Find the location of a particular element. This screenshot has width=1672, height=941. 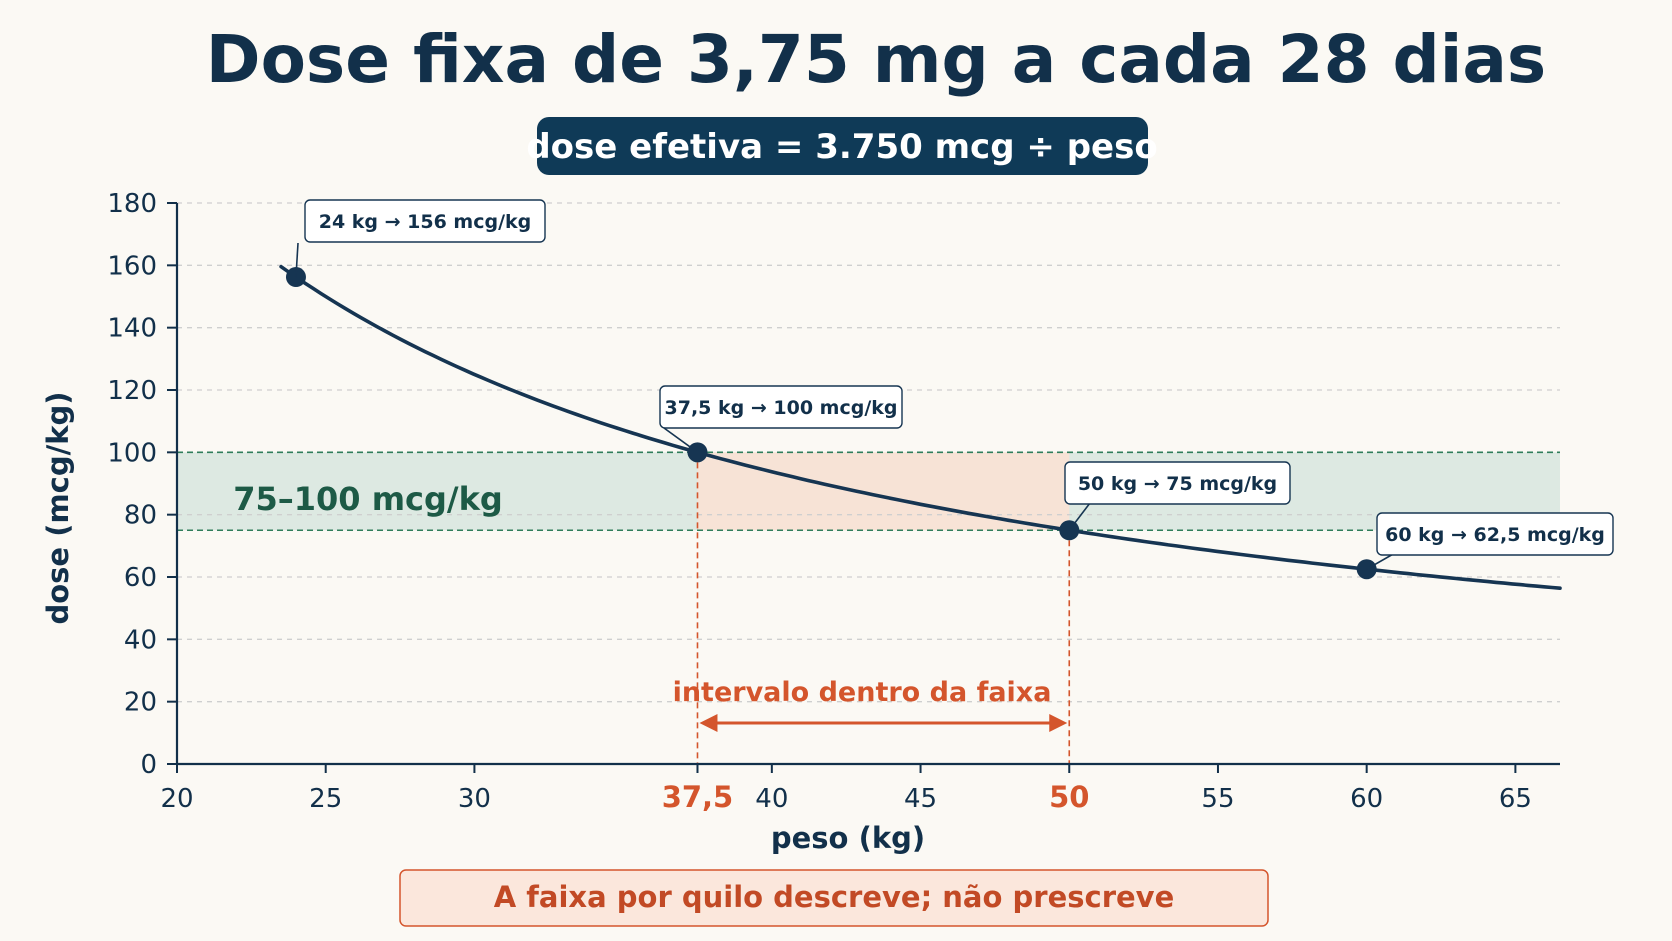

y-tick-label: 40 is located at coordinates (140, 640).